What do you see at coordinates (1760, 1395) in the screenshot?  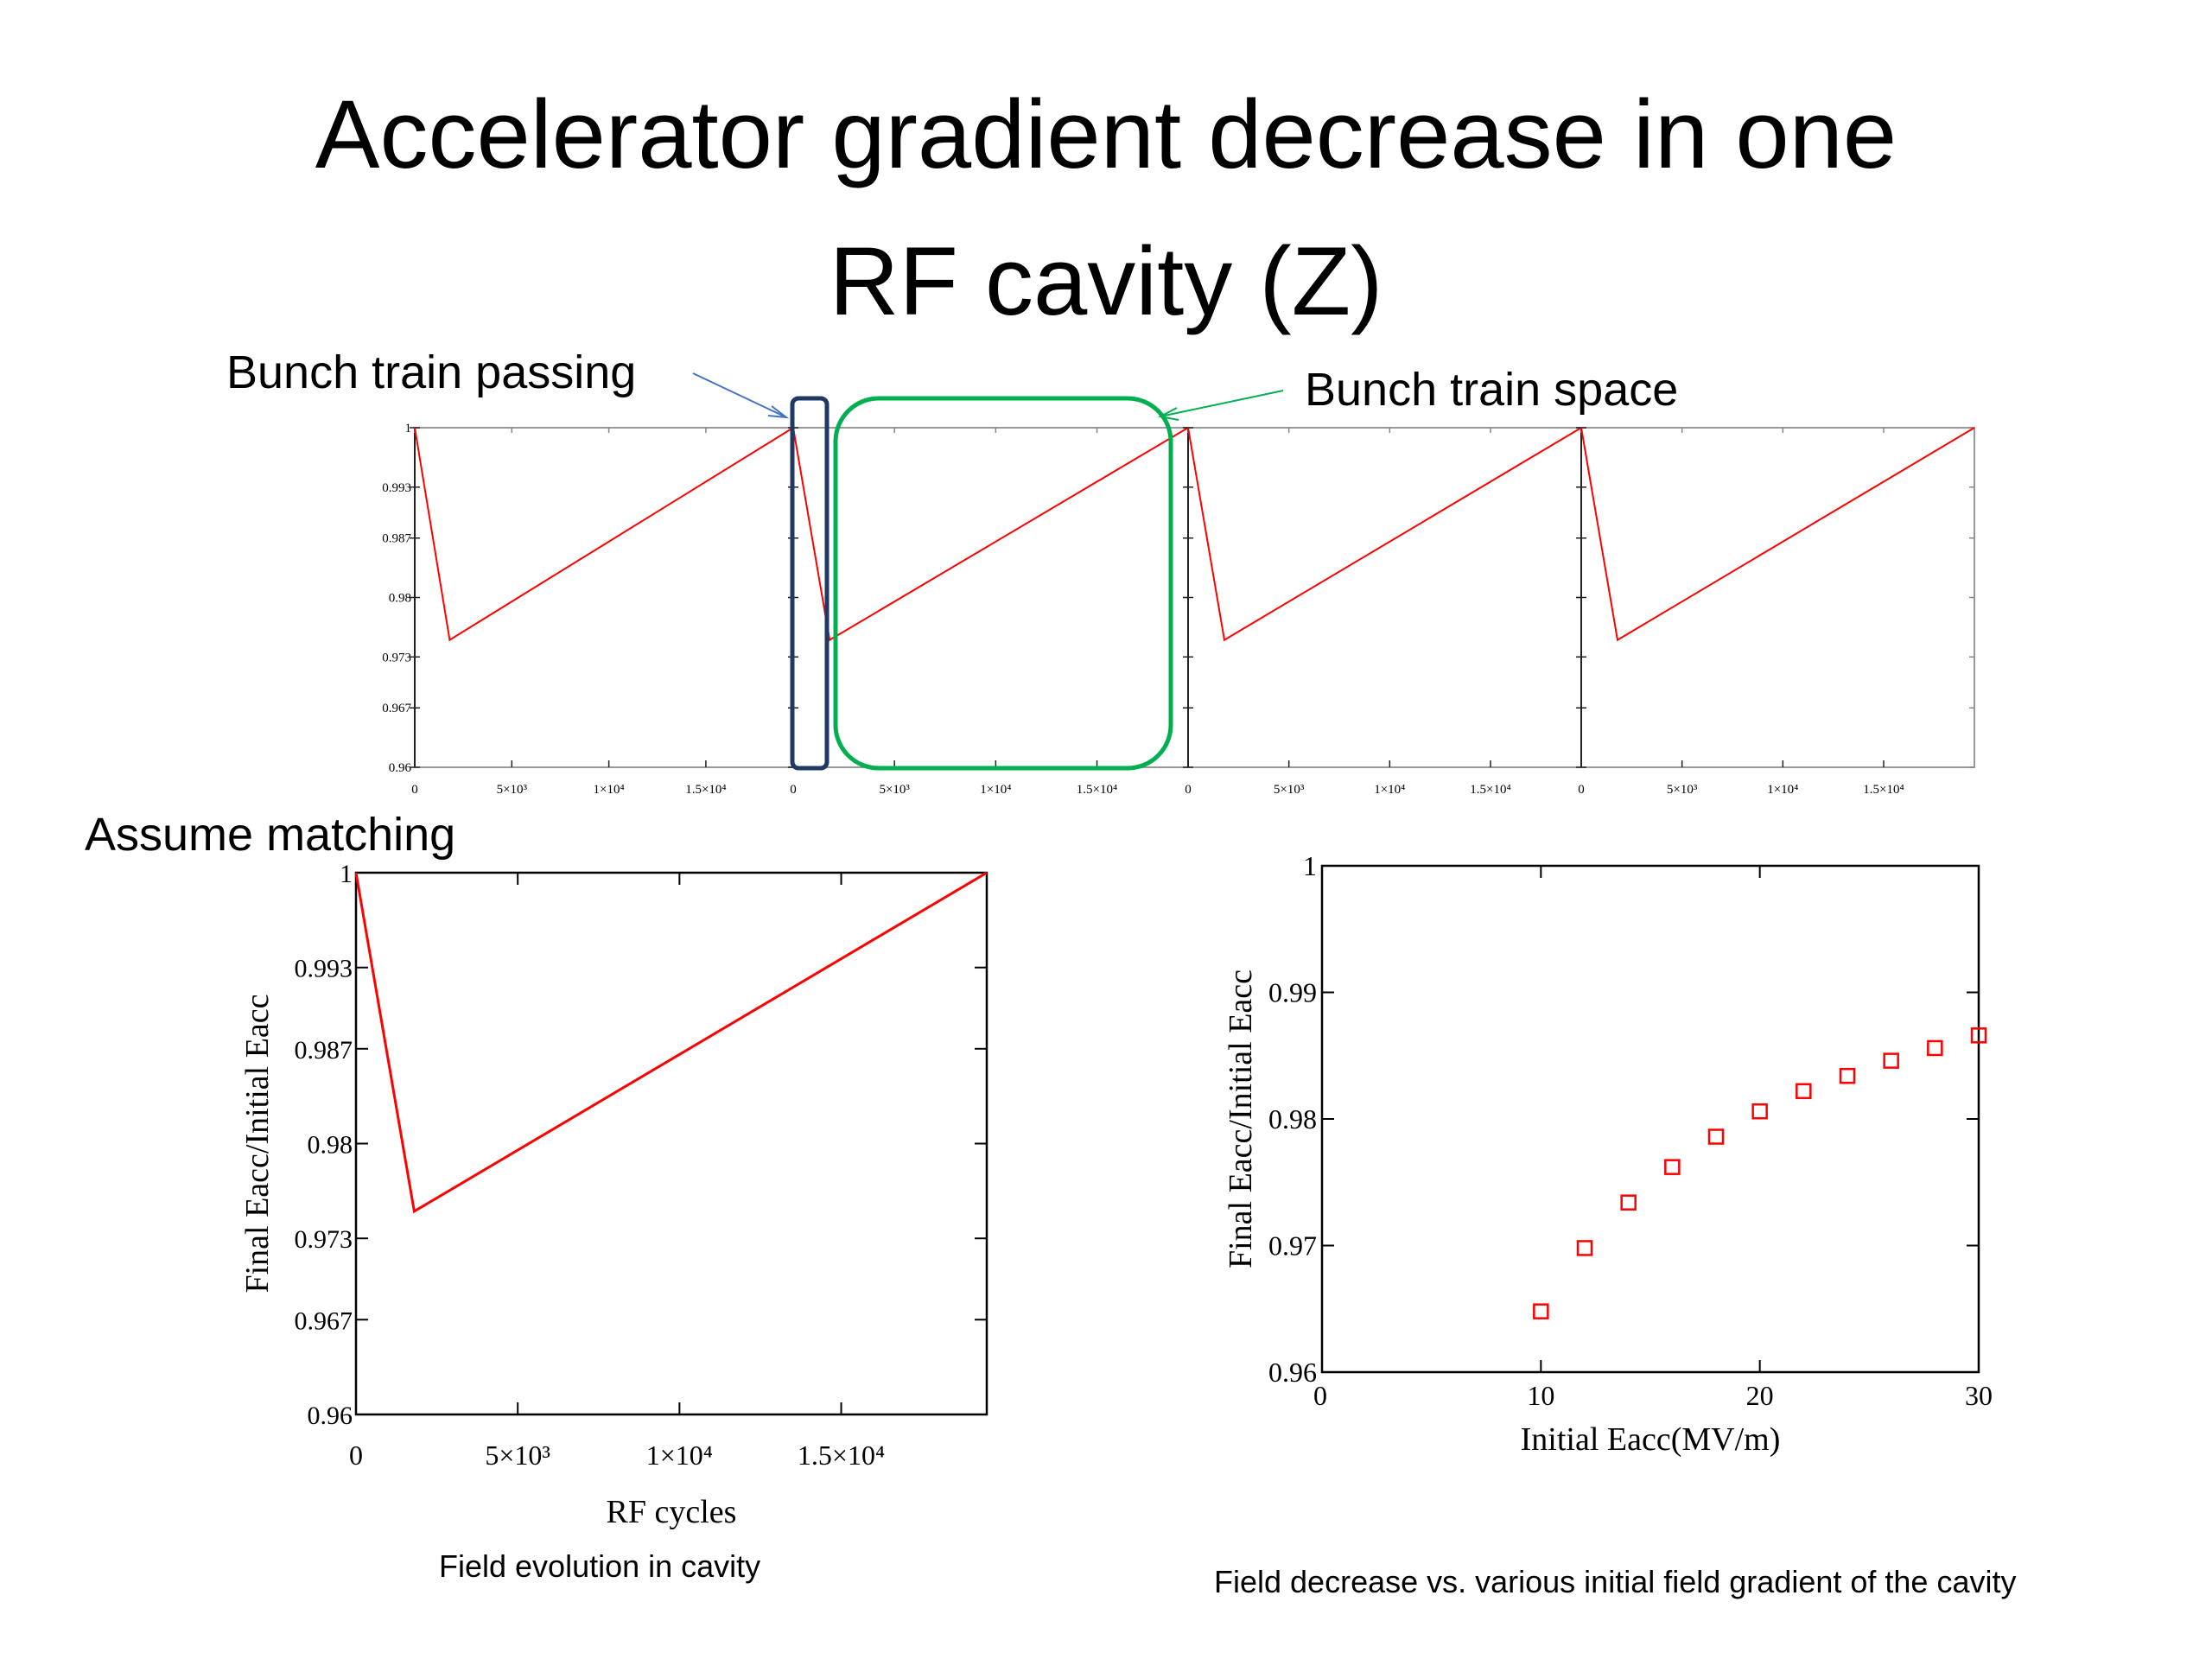 I see `x-tick-label: 20` at bounding box center [1760, 1395].